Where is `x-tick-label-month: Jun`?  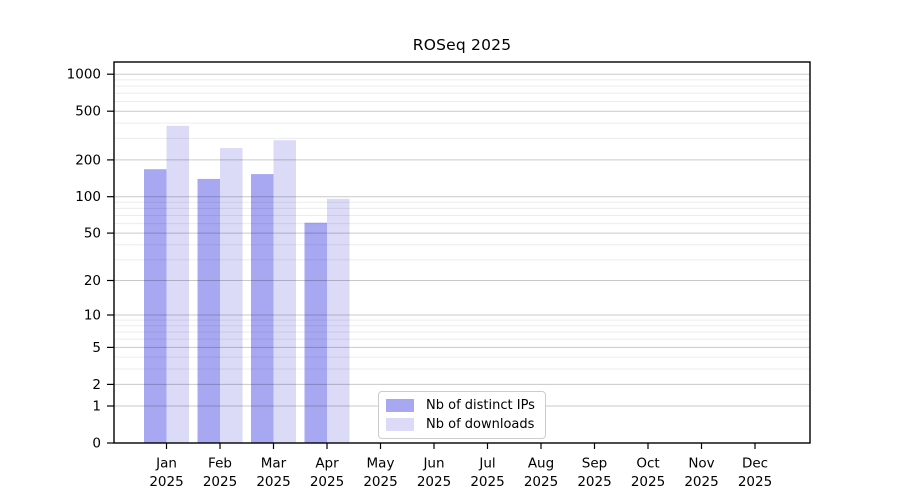
x-tick-label-month: Jun is located at coordinates (433, 464).